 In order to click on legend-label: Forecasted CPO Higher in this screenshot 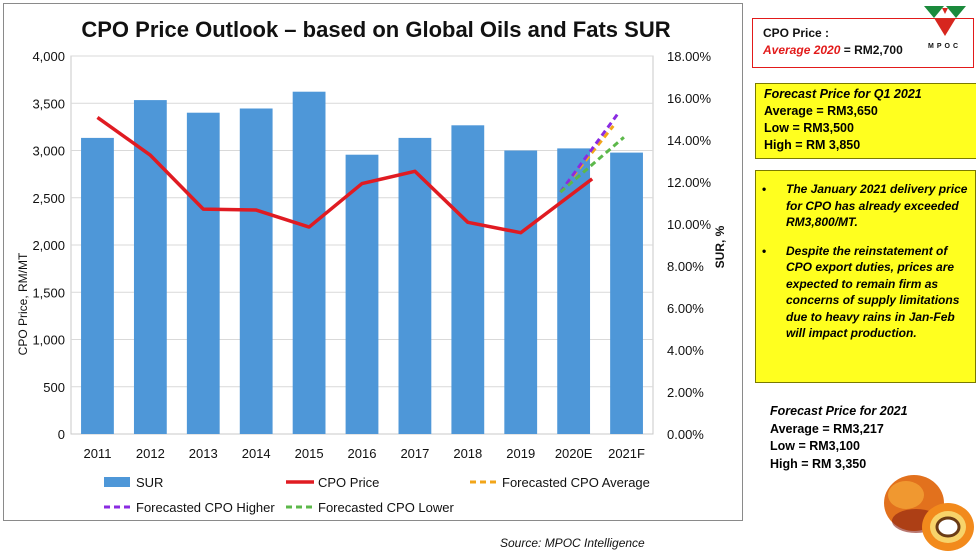, I will do `click(205, 507)`.